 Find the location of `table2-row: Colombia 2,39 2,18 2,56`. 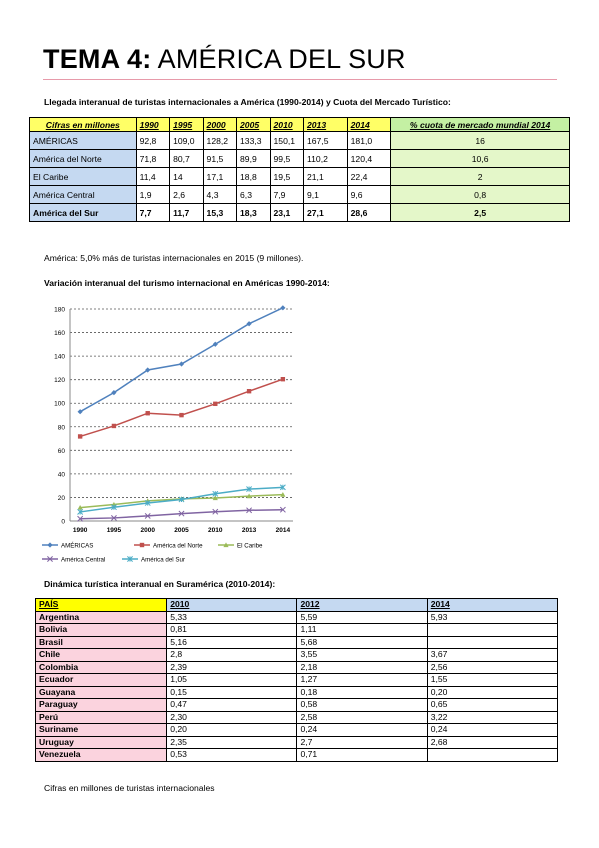

table2-row: Colombia 2,39 2,18 2,56 is located at coordinates (296, 667).